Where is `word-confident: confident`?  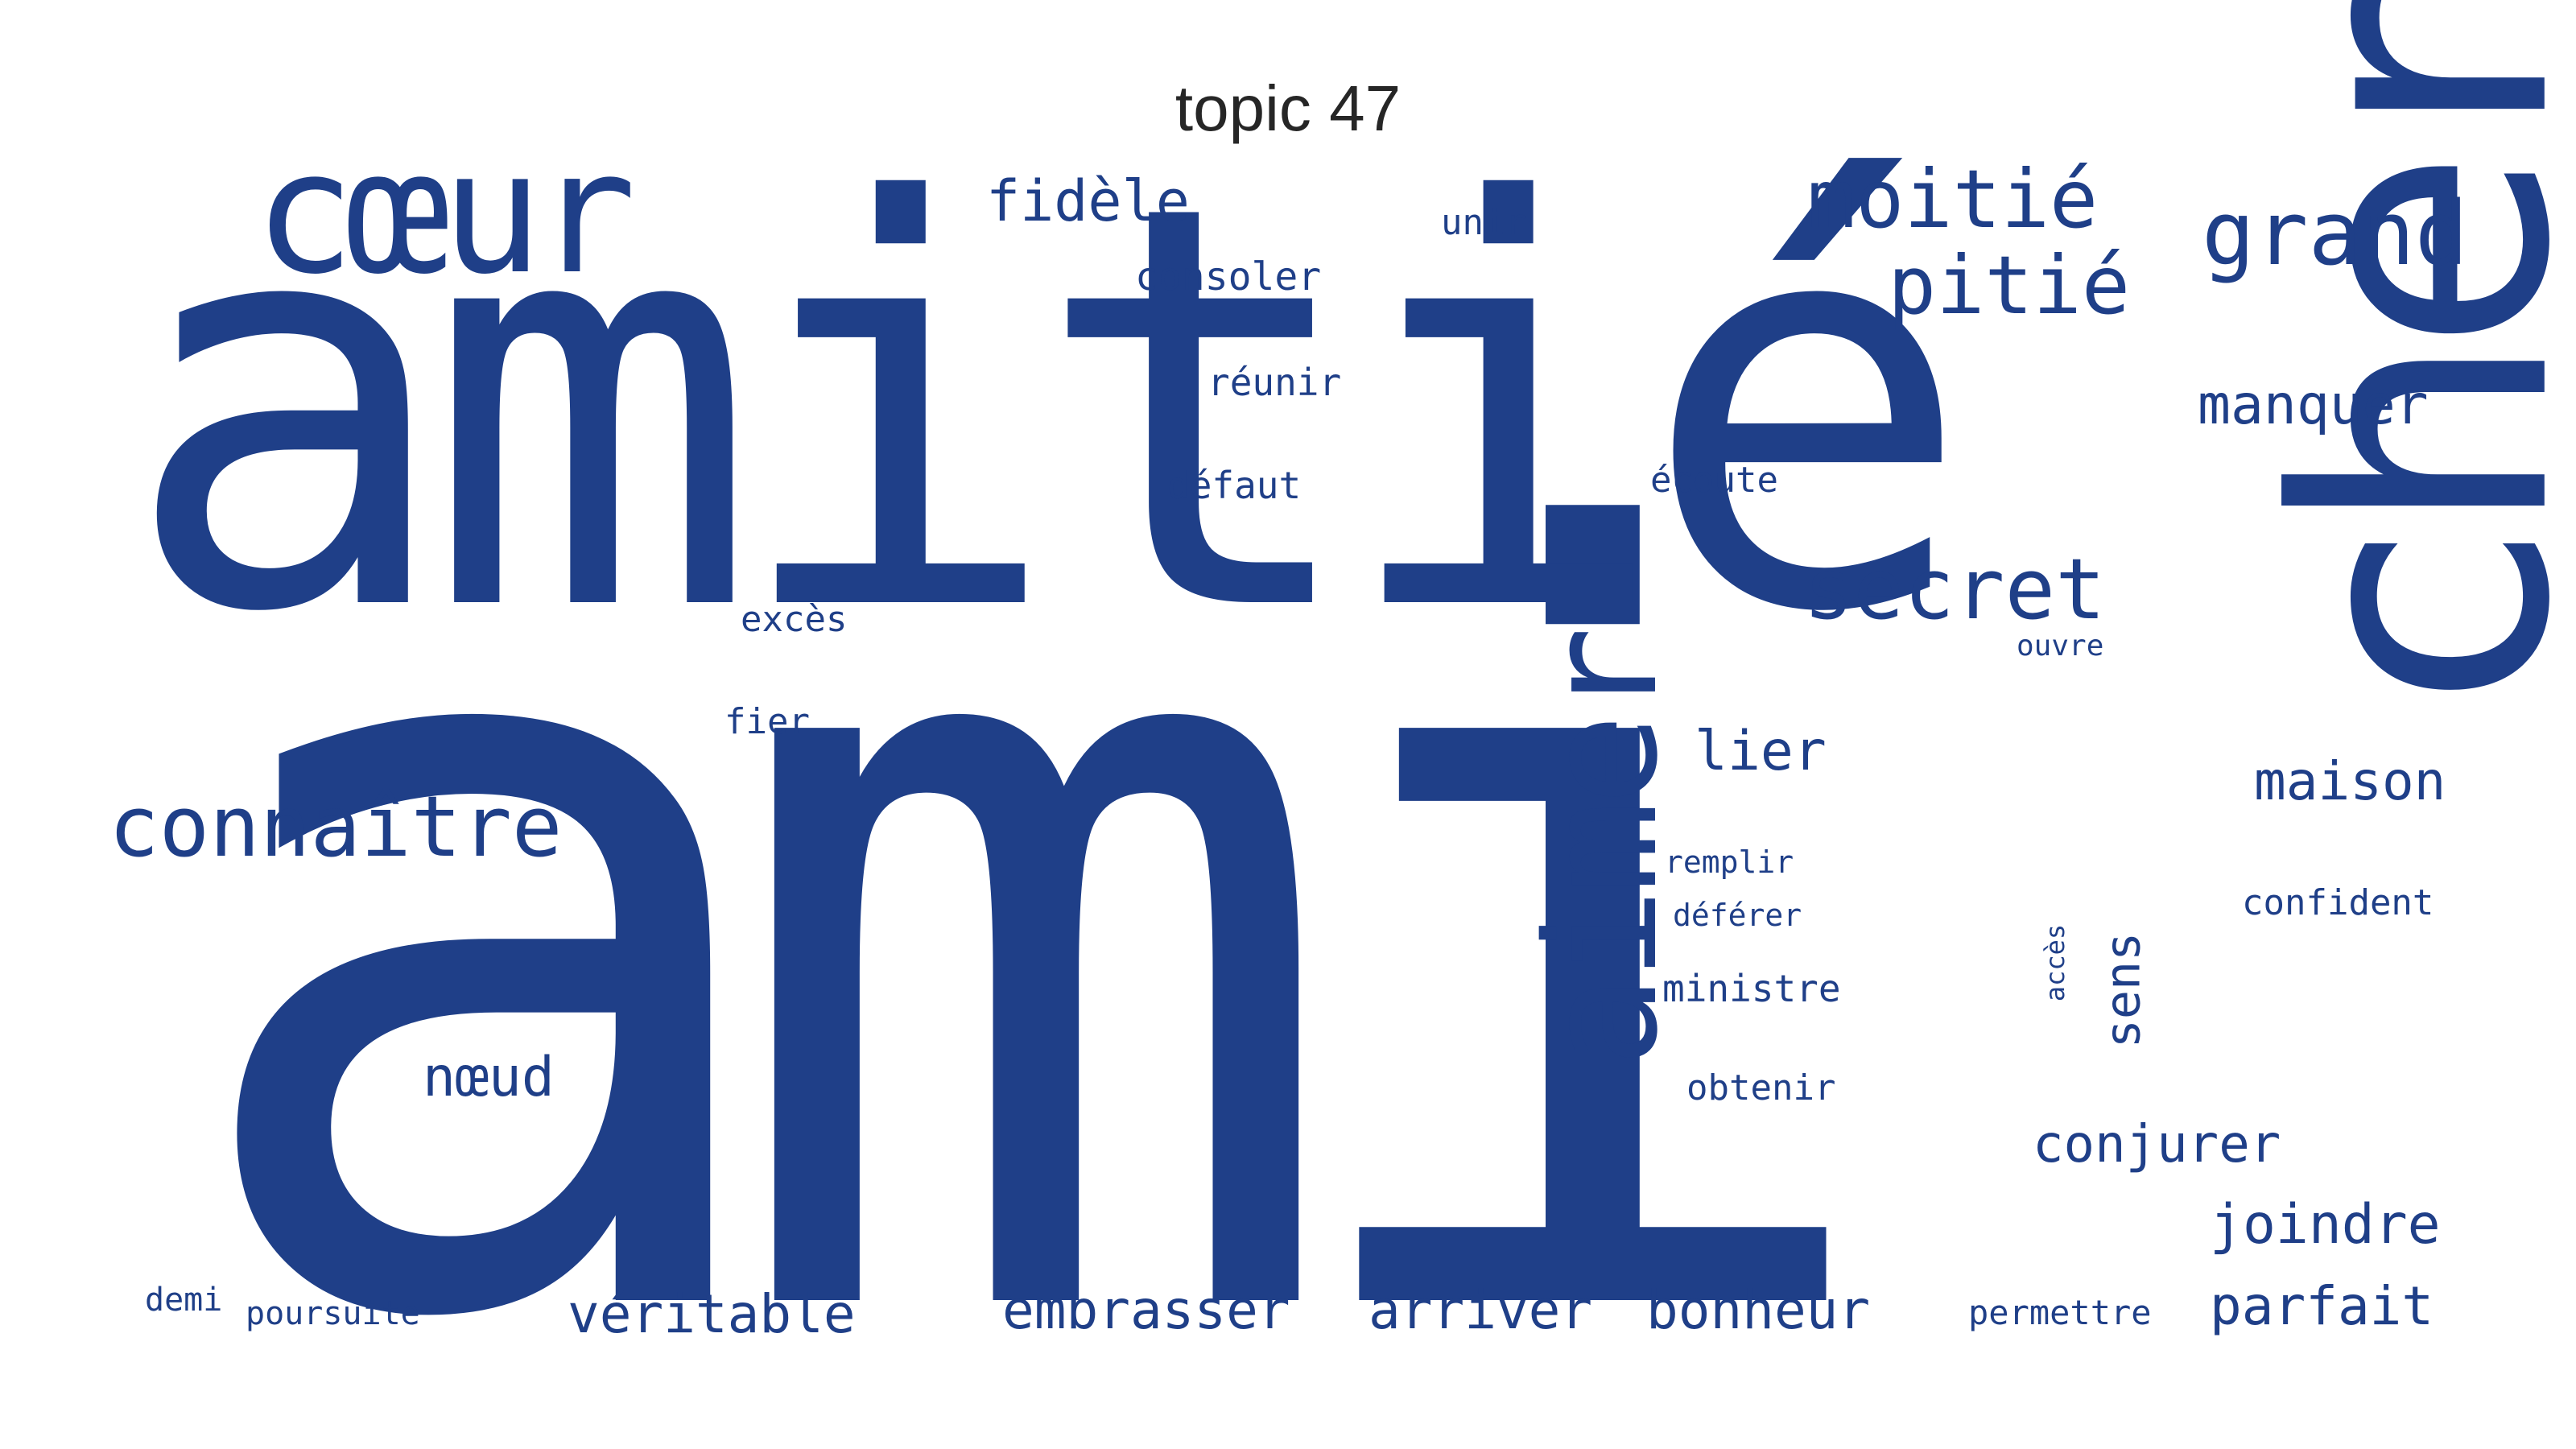
word-confident: confident is located at coordinates (2338, 902).